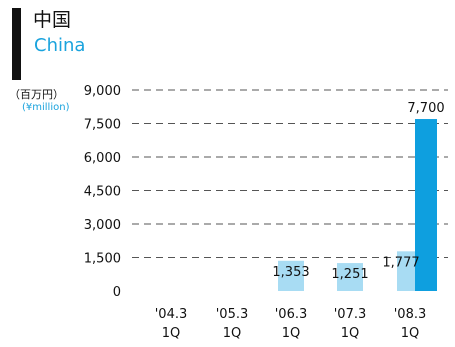 This screenshot has height=347, width=455. I want to click on y-tick-label: 4,500, so click(102, 192).